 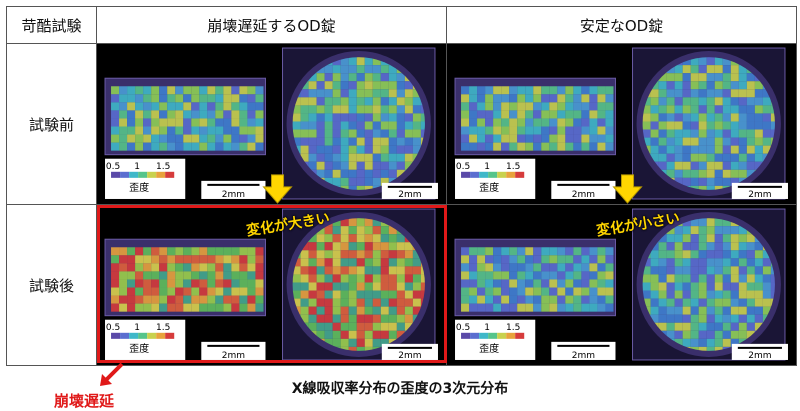 What do you see at coordinates (51, 25) in the screenshot?
I see `header-corner: 苛酷試験` at bounding box center [51, 25].